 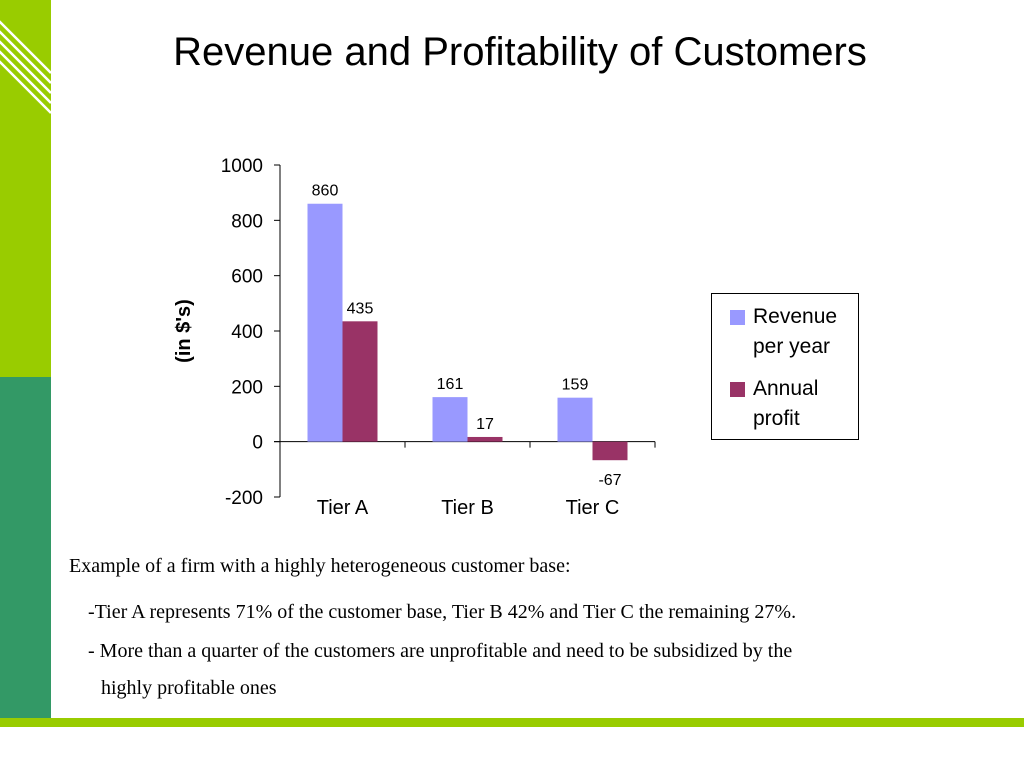 I want to click on data-label: 17, so click(x=485, y=424).